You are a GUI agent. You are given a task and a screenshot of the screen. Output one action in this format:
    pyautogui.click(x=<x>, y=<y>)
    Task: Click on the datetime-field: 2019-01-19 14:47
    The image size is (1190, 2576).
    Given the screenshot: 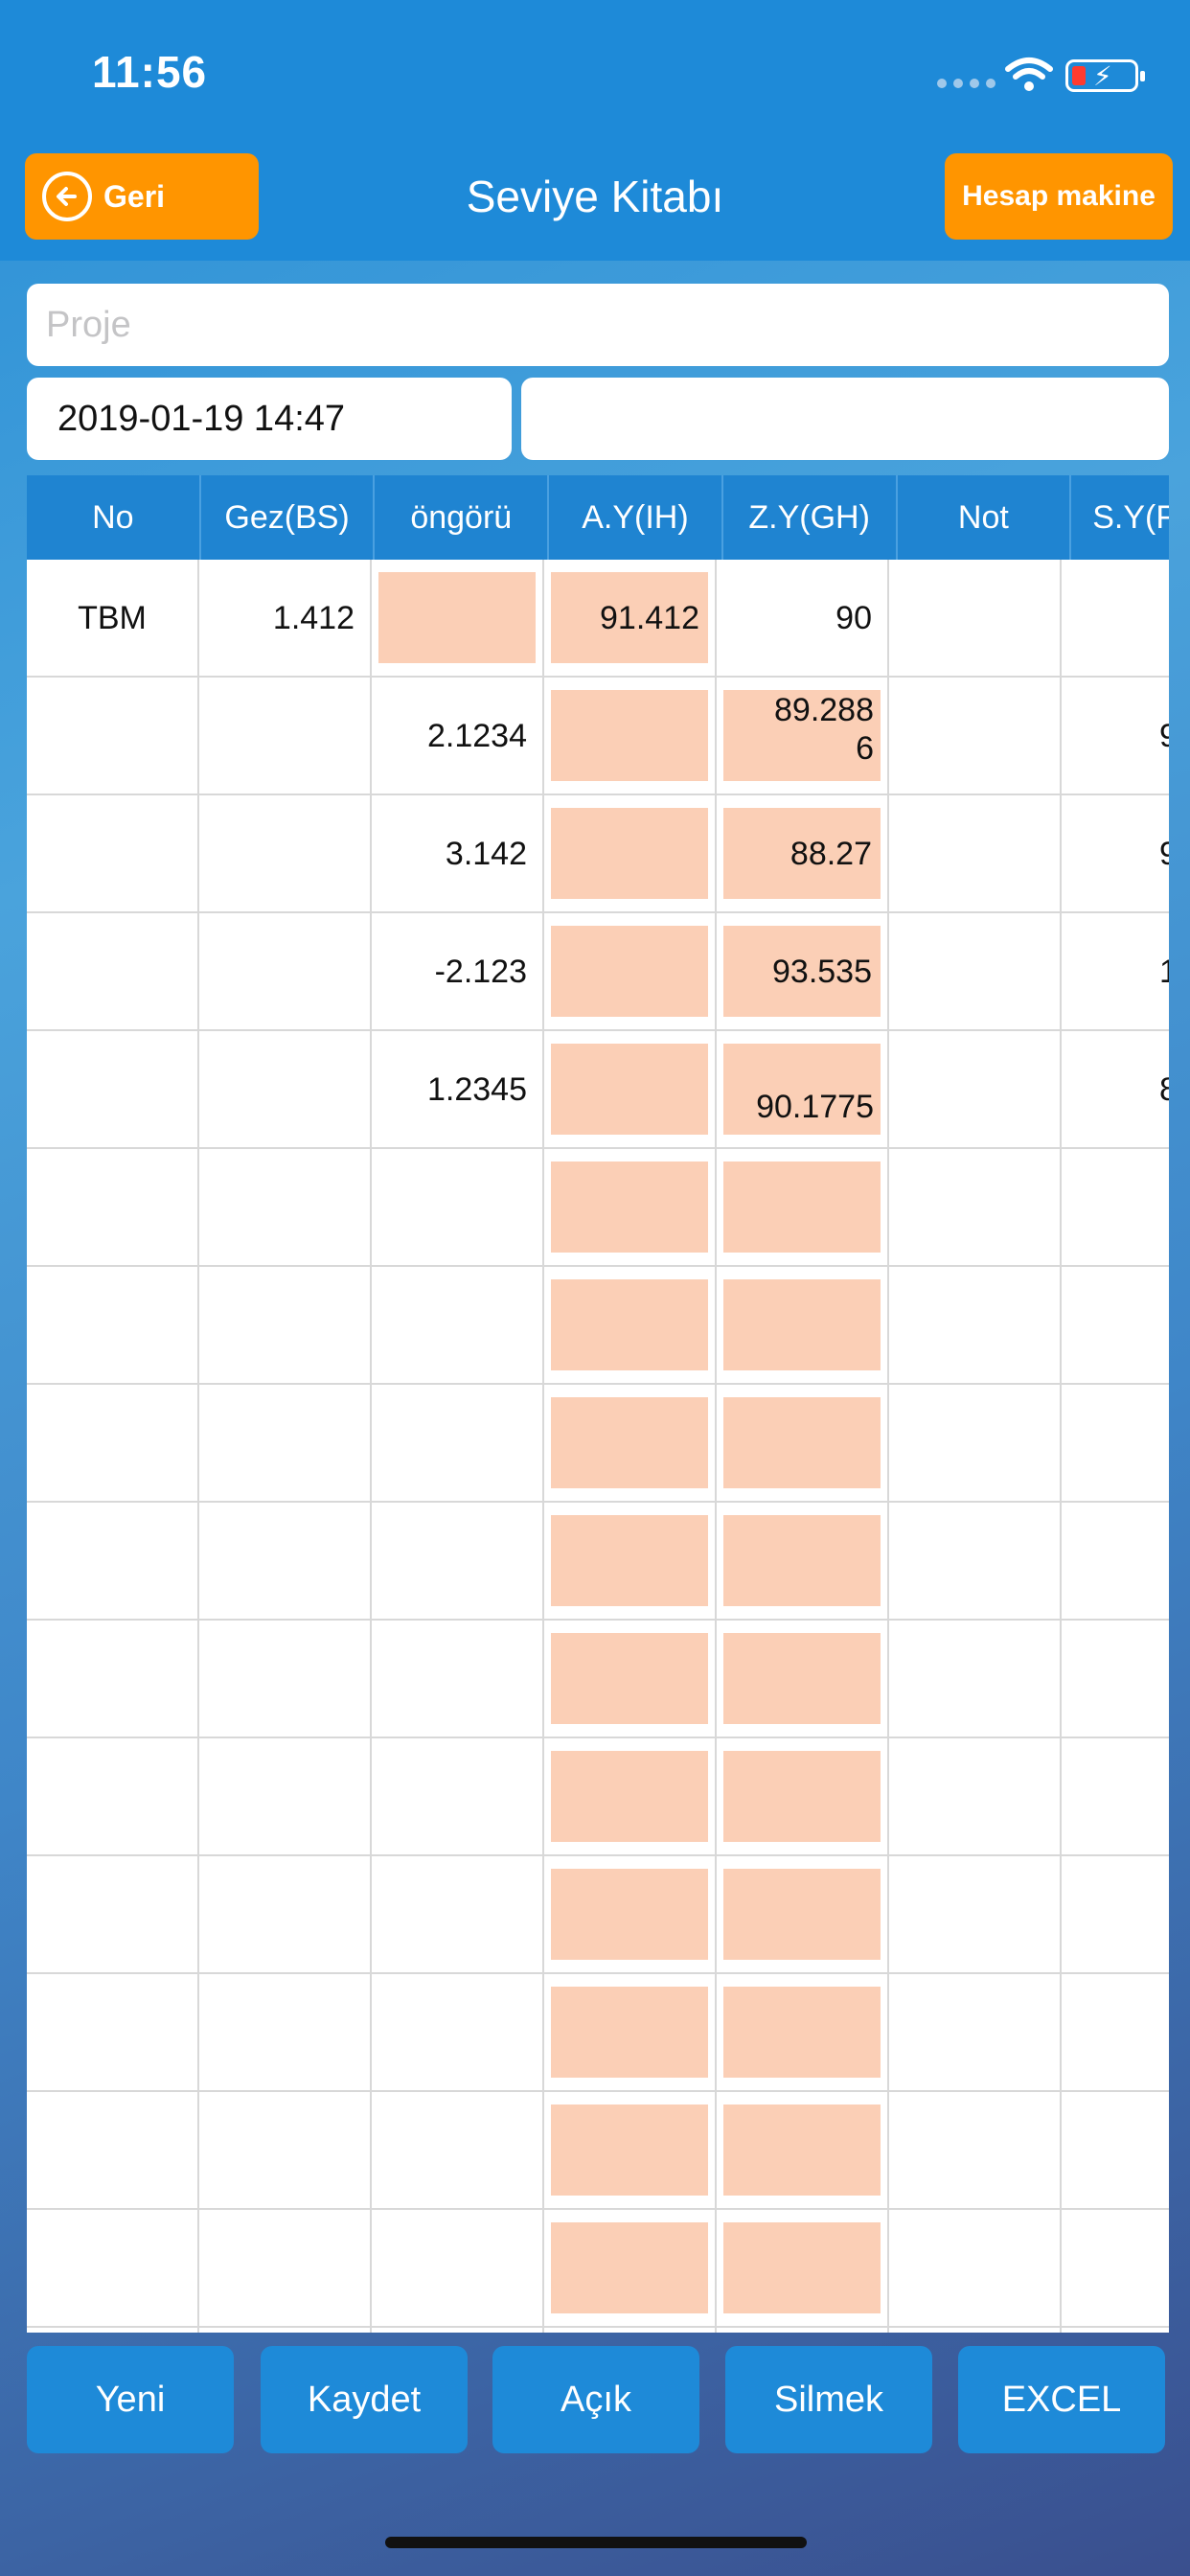 What is the action you would take?
    pyautogui.click(x=270, y=419)
    